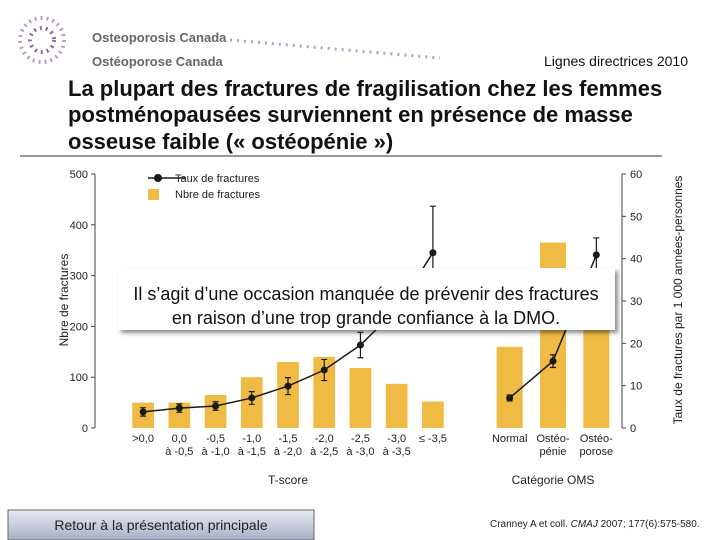 The image size is (720, 540). What do you see at coordinates (217, 179) in the screenshot?
I see `legend-label: Taux de fractures` at bounding box center [217, 179].